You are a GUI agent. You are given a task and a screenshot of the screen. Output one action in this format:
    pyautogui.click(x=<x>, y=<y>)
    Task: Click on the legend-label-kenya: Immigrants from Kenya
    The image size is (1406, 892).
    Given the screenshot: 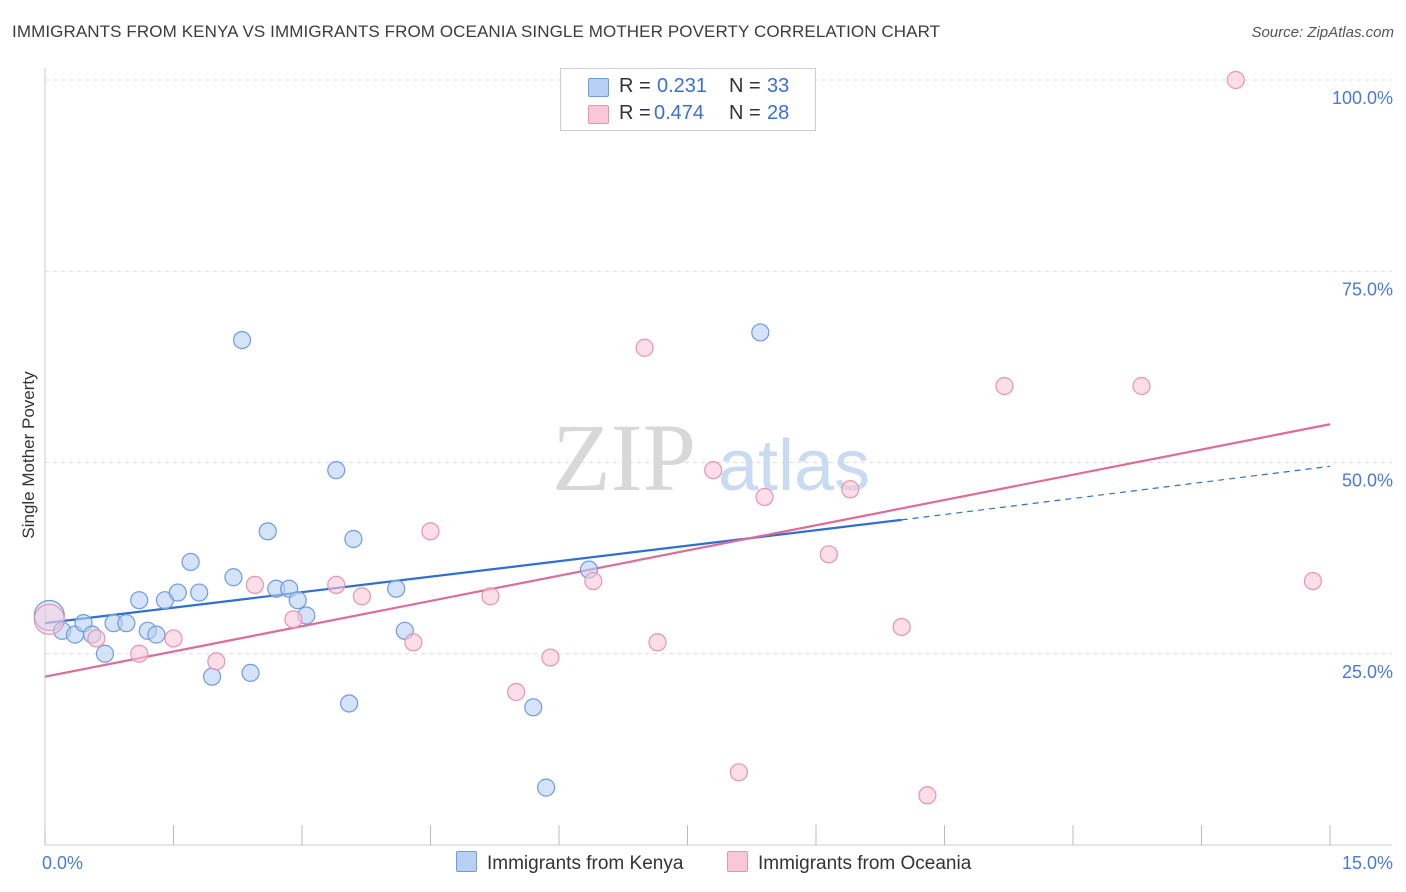 What is the action you would take?
    pyautogui.click(x=585, y=863)
    